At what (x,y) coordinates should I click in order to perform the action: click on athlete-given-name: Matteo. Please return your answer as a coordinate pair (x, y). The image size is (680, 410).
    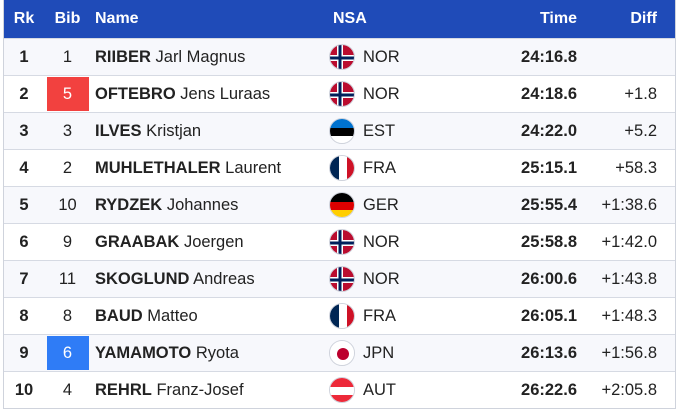
    Looking at the image, I should click on (172, 315).